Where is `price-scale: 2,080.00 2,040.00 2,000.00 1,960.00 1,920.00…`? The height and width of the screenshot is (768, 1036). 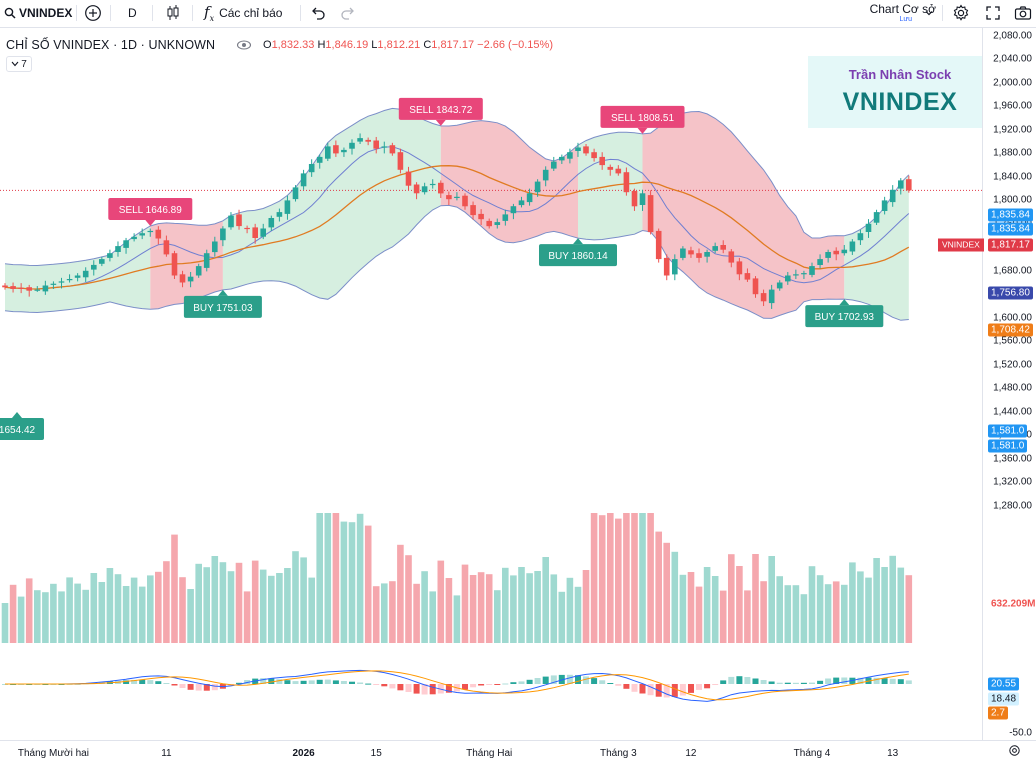 price-scale: 2,080.00 2,040.00 2,000.00 1,960.00 1,920.00… is located at coordinates (1009, 384).